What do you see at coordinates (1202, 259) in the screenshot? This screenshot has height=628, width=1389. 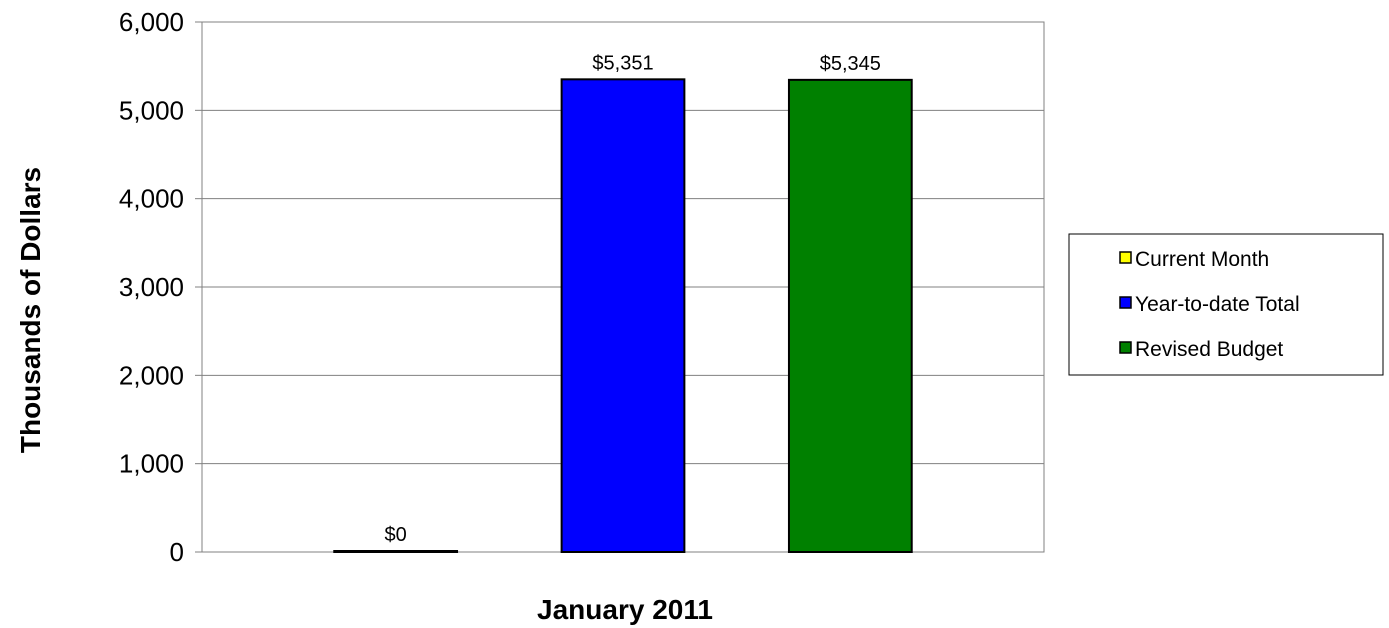 I see `legend-label: Current Month` at bounding box center [1202, 259].